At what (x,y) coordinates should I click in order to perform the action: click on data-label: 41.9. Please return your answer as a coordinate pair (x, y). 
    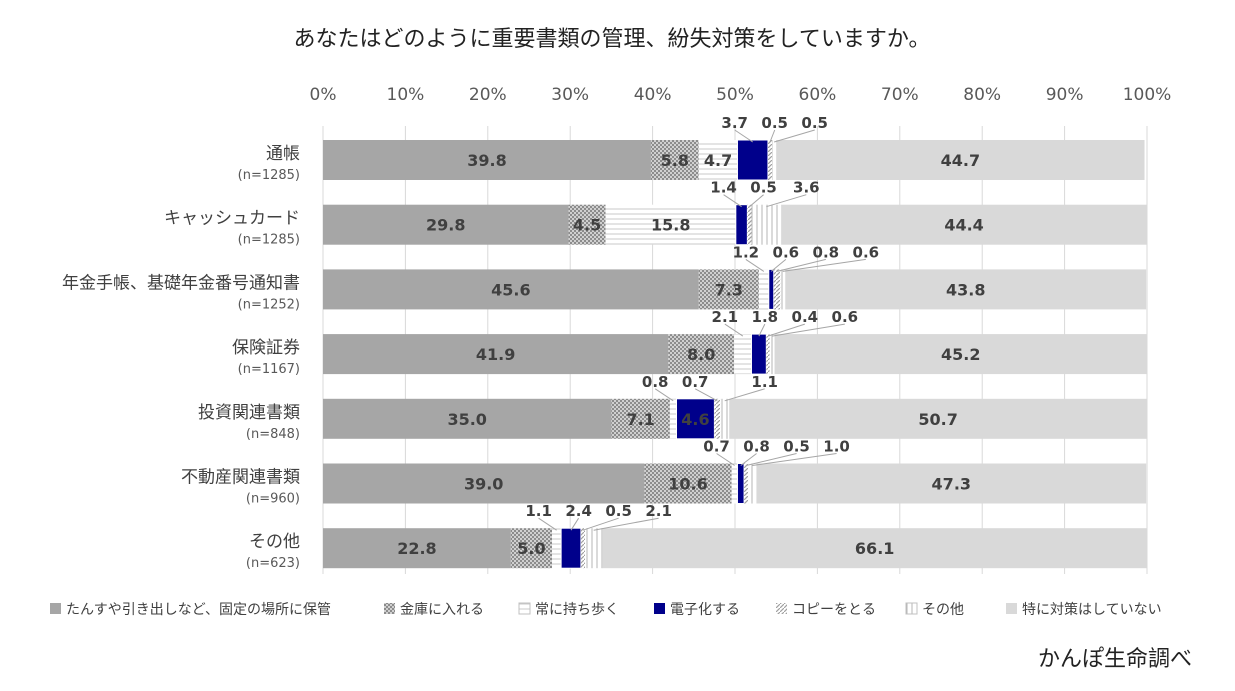
    Looking at the image, I should click on (495, 354).